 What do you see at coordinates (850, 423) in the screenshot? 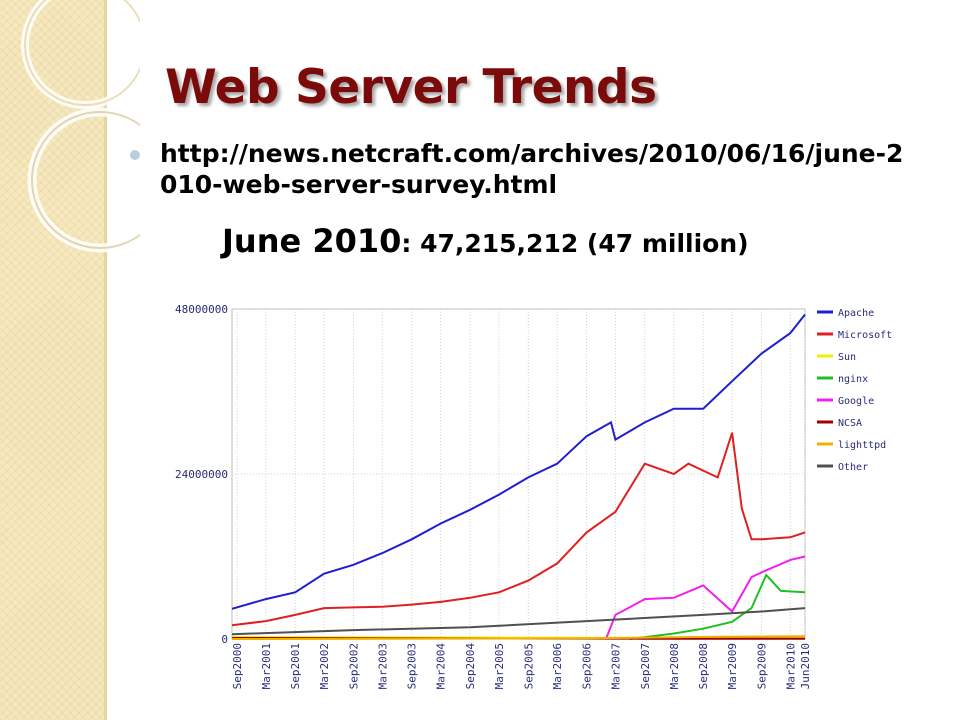
I see `legend-label-ncsa: NCSA` at bounding box center [850, 423].